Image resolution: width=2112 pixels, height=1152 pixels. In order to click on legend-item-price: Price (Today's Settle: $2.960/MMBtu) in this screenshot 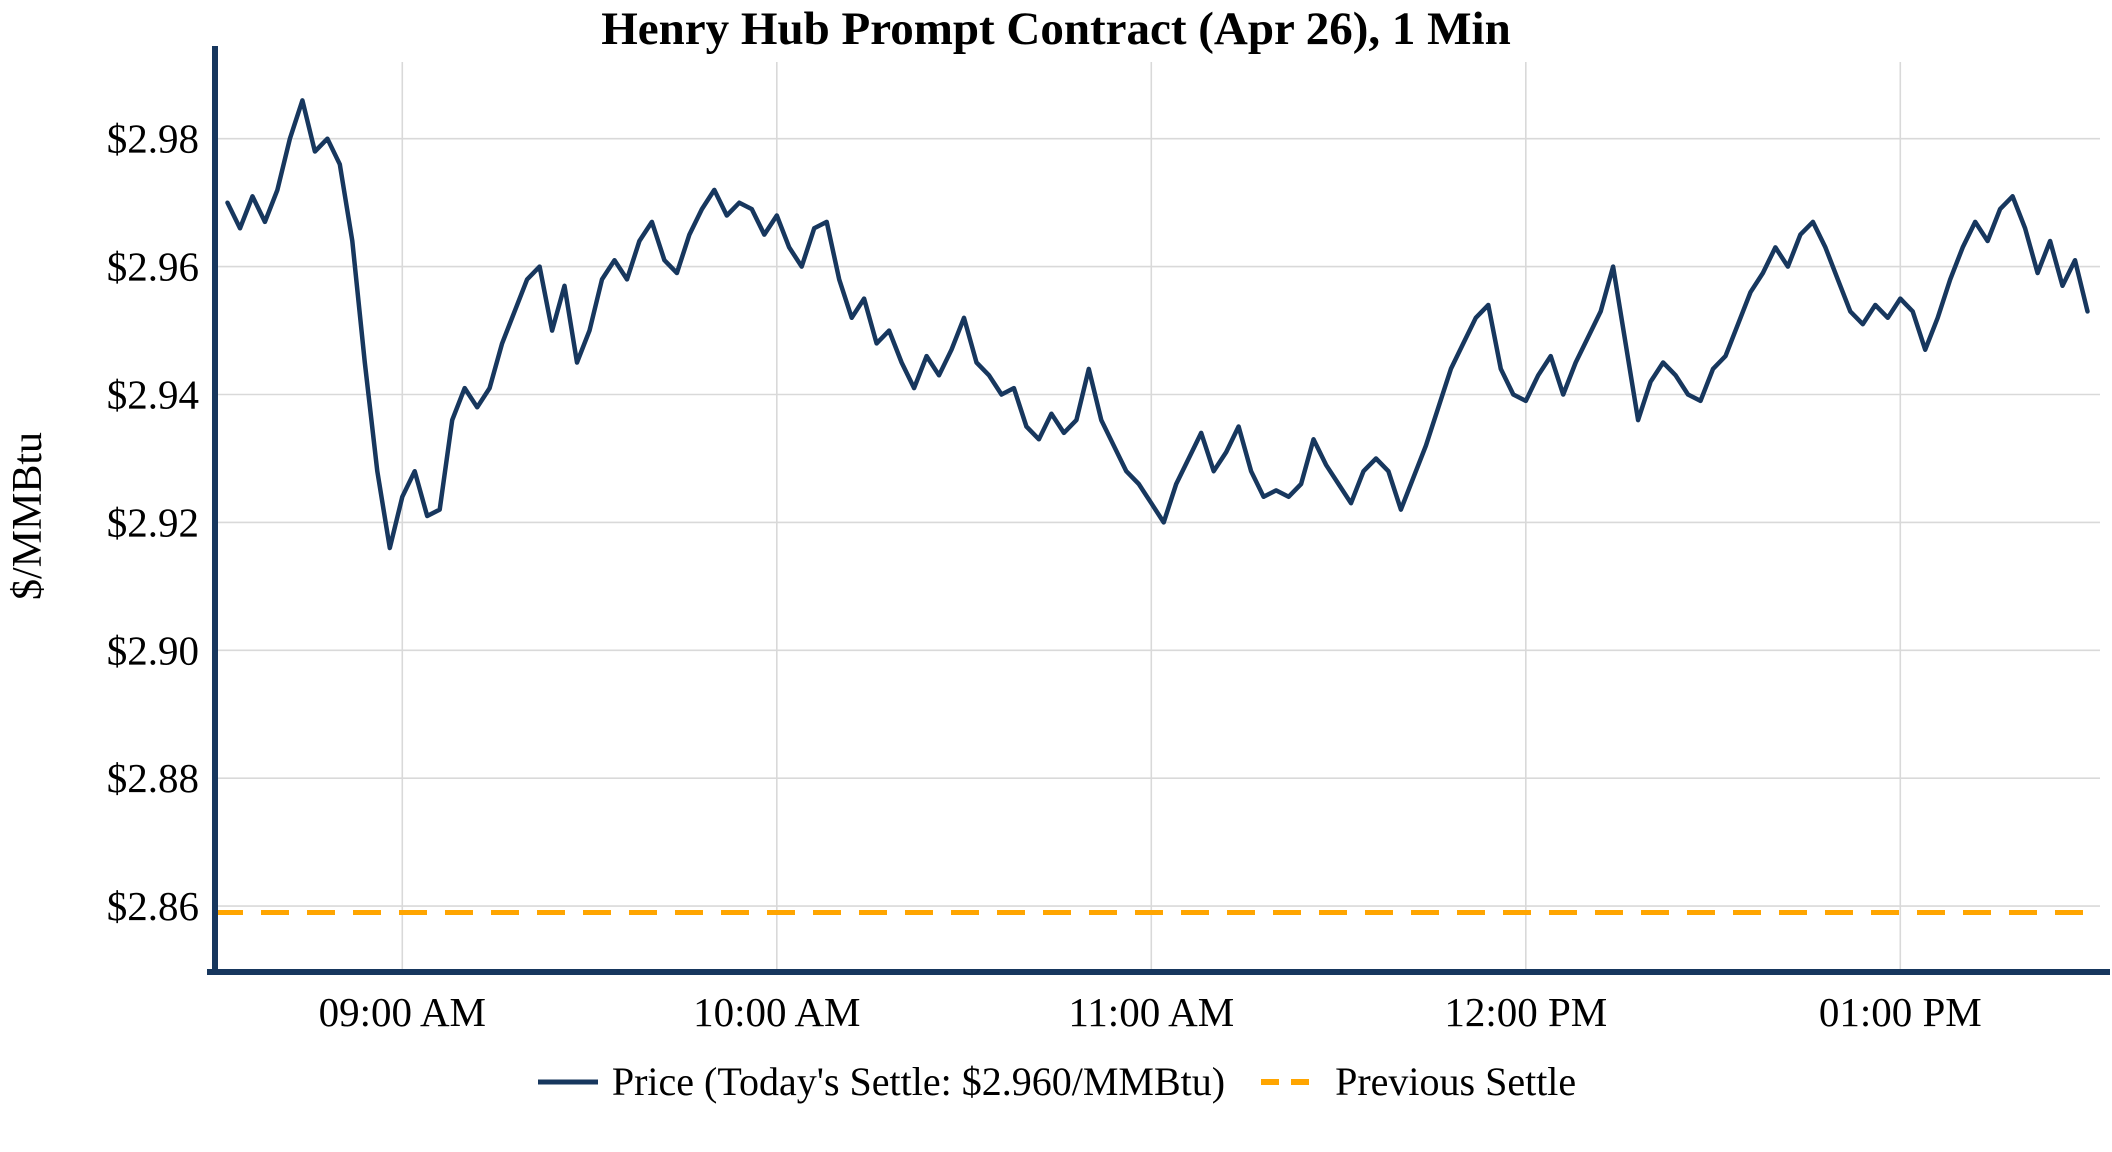, I will do `click(880, 1081)`.